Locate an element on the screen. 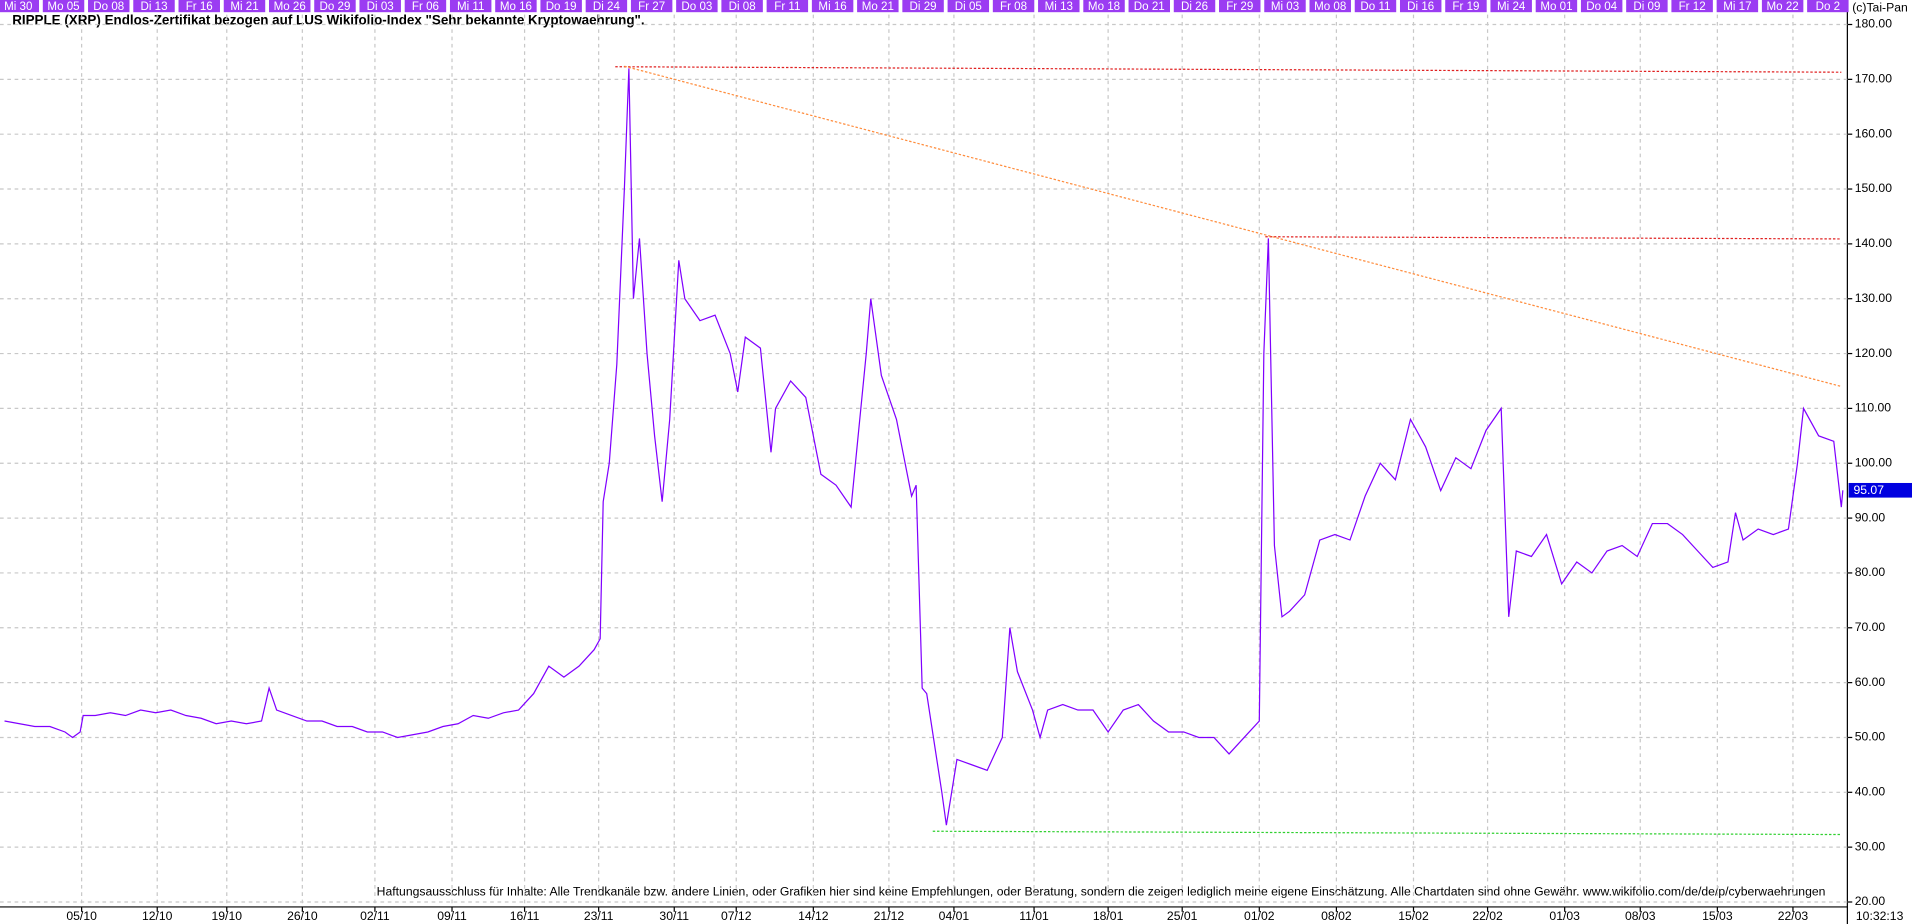  day-label: Mo 26 is located at coordinates (290, 7).